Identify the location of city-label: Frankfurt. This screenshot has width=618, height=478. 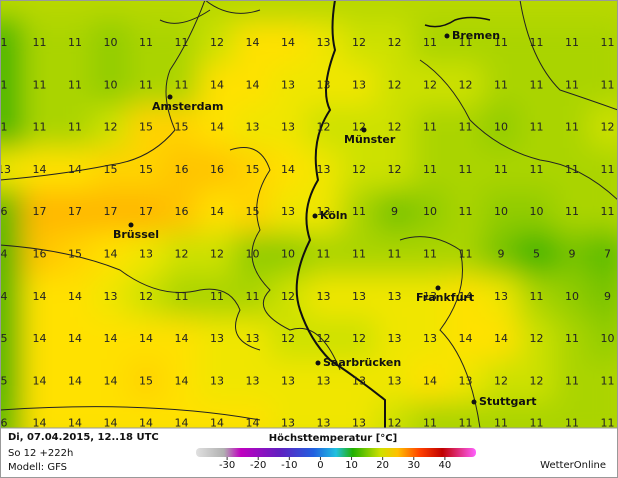
(445, 297).